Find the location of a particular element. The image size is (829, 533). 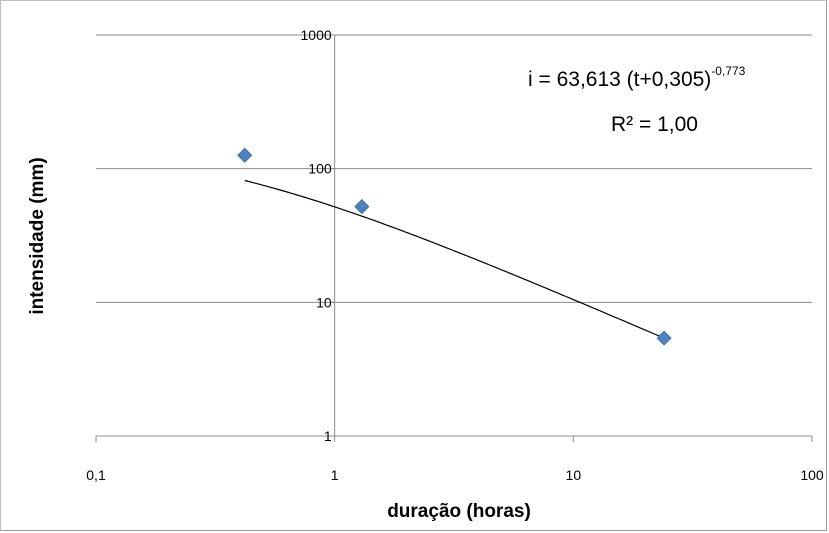

trendline-equation: i = 63,613 (t+0,305)-0,773 is located at coordinates (637, 77).